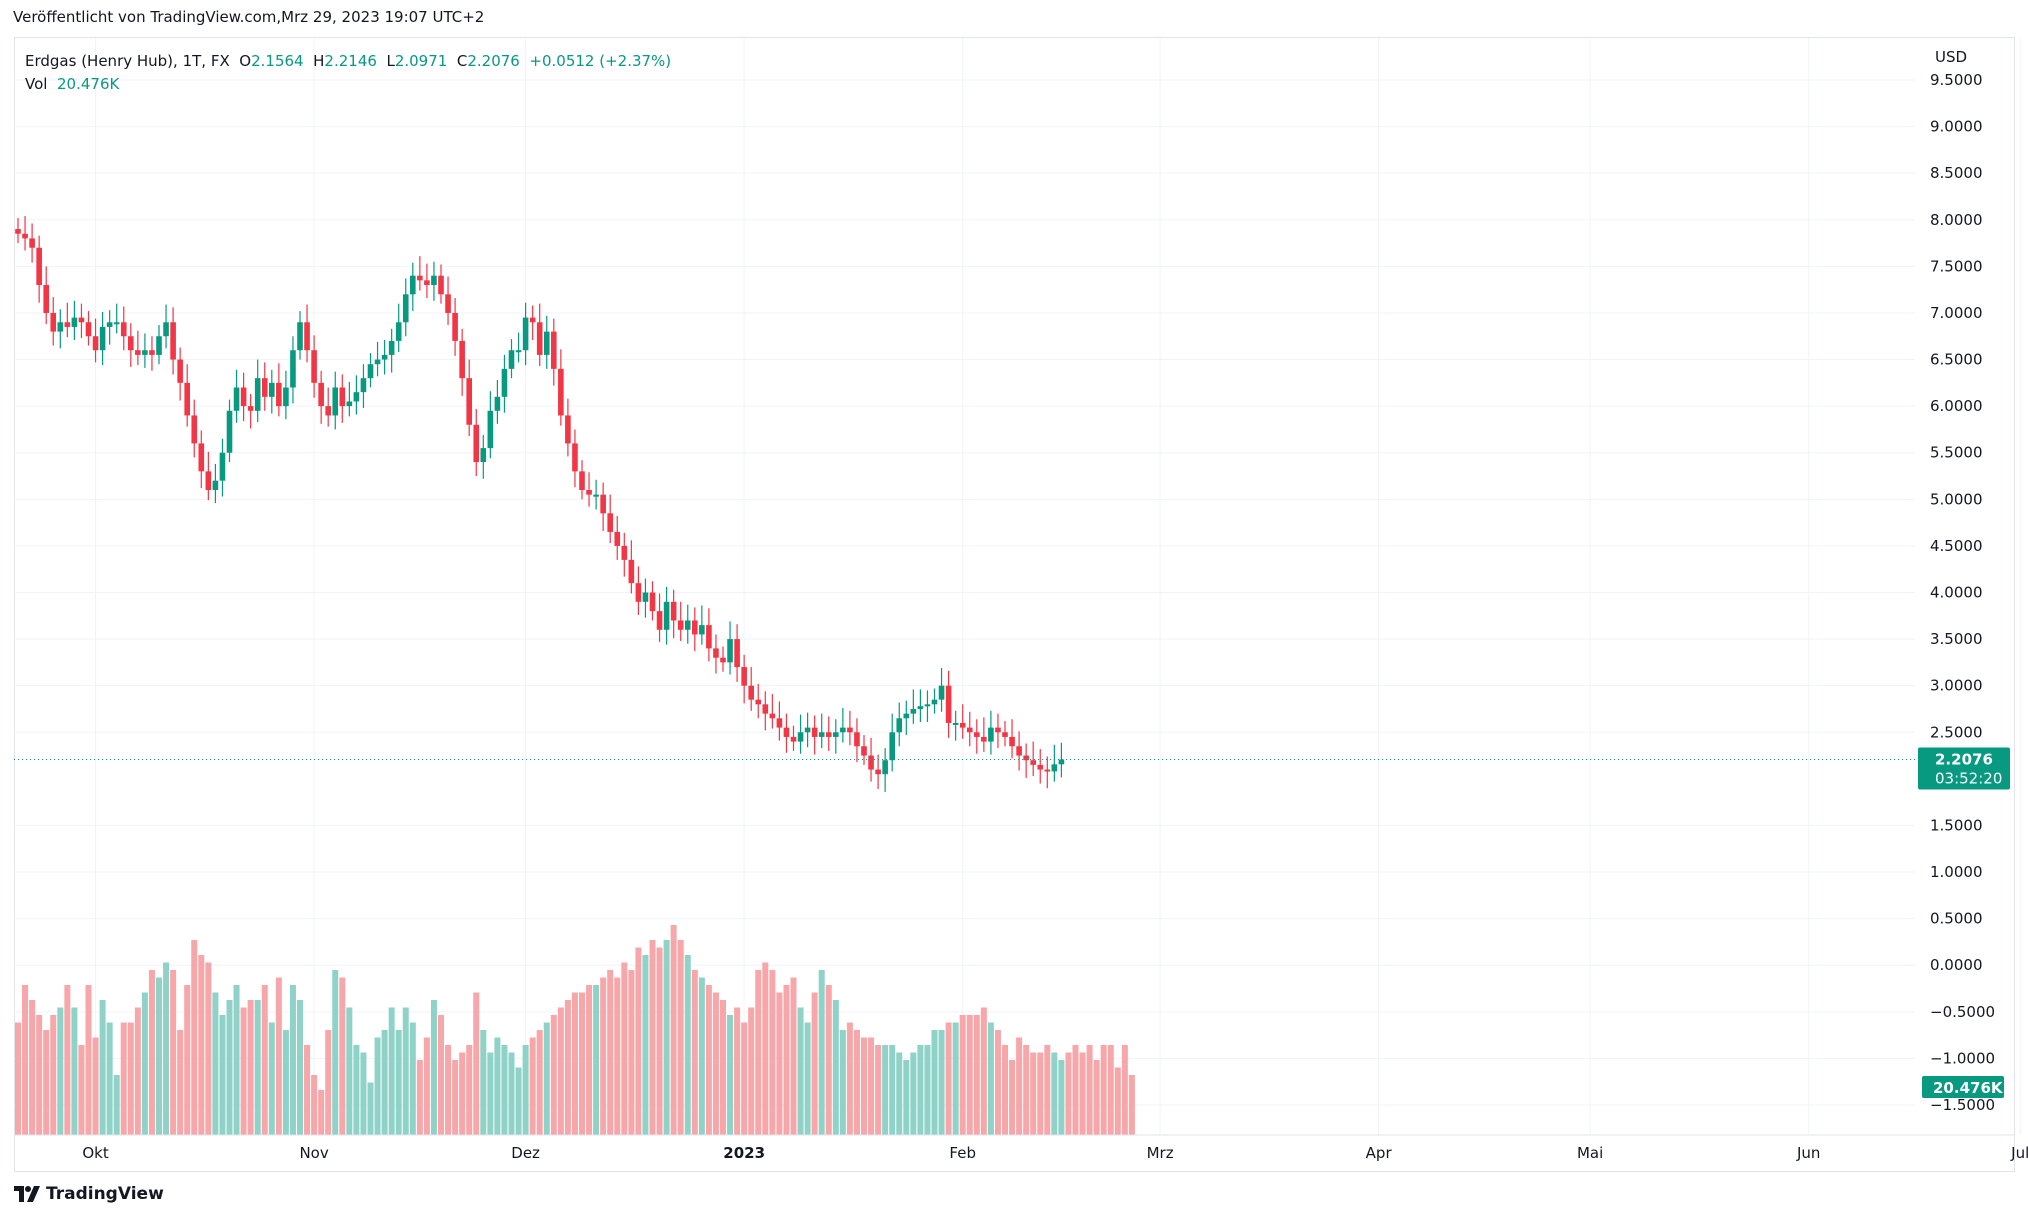 The width and height of the screenshot is (2028, 1219). What do you see at coordinates (1956, 686) in the screenshot?
I see `y-tick-label: 3.0000` at bounding box center [1956, 686].